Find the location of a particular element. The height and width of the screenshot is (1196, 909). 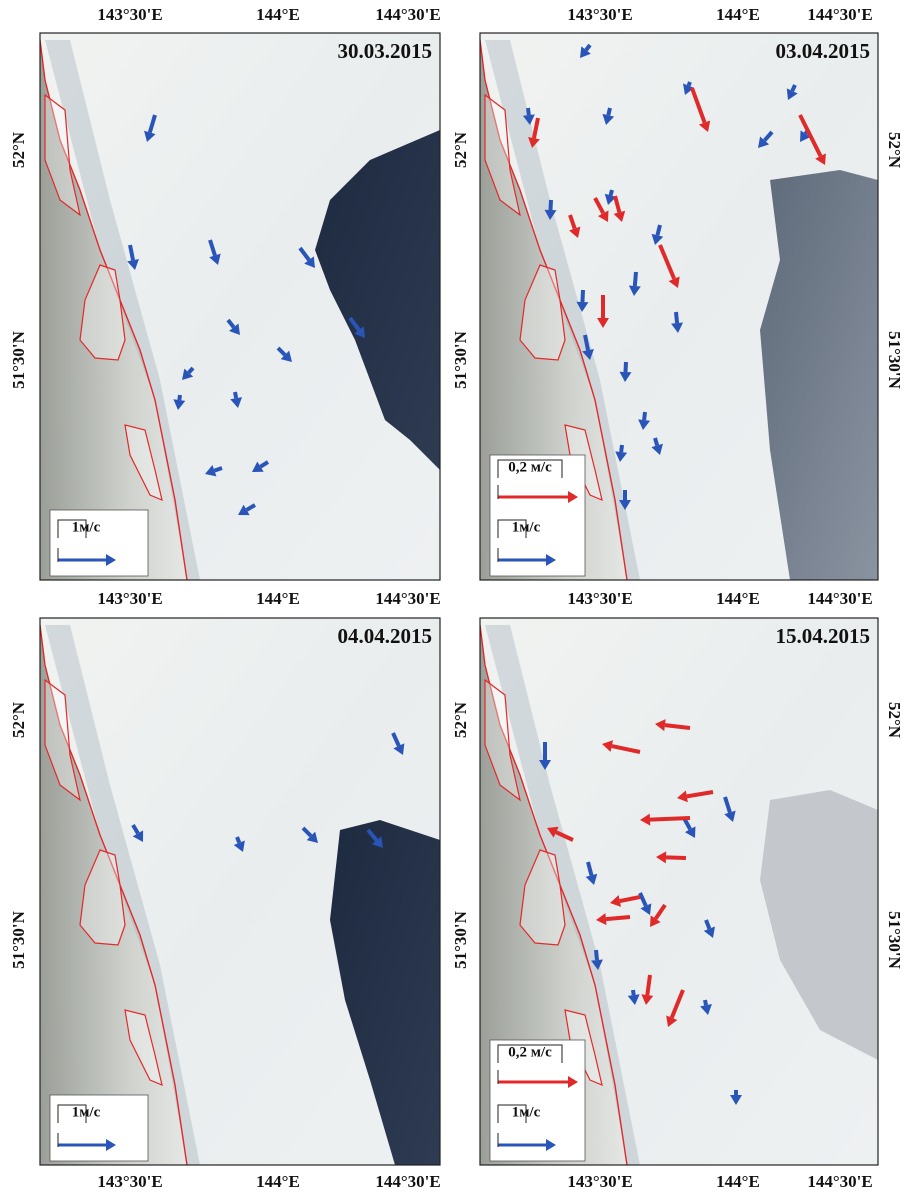

panel-date: 03.04.2015 is located at coordinates (823, 51).